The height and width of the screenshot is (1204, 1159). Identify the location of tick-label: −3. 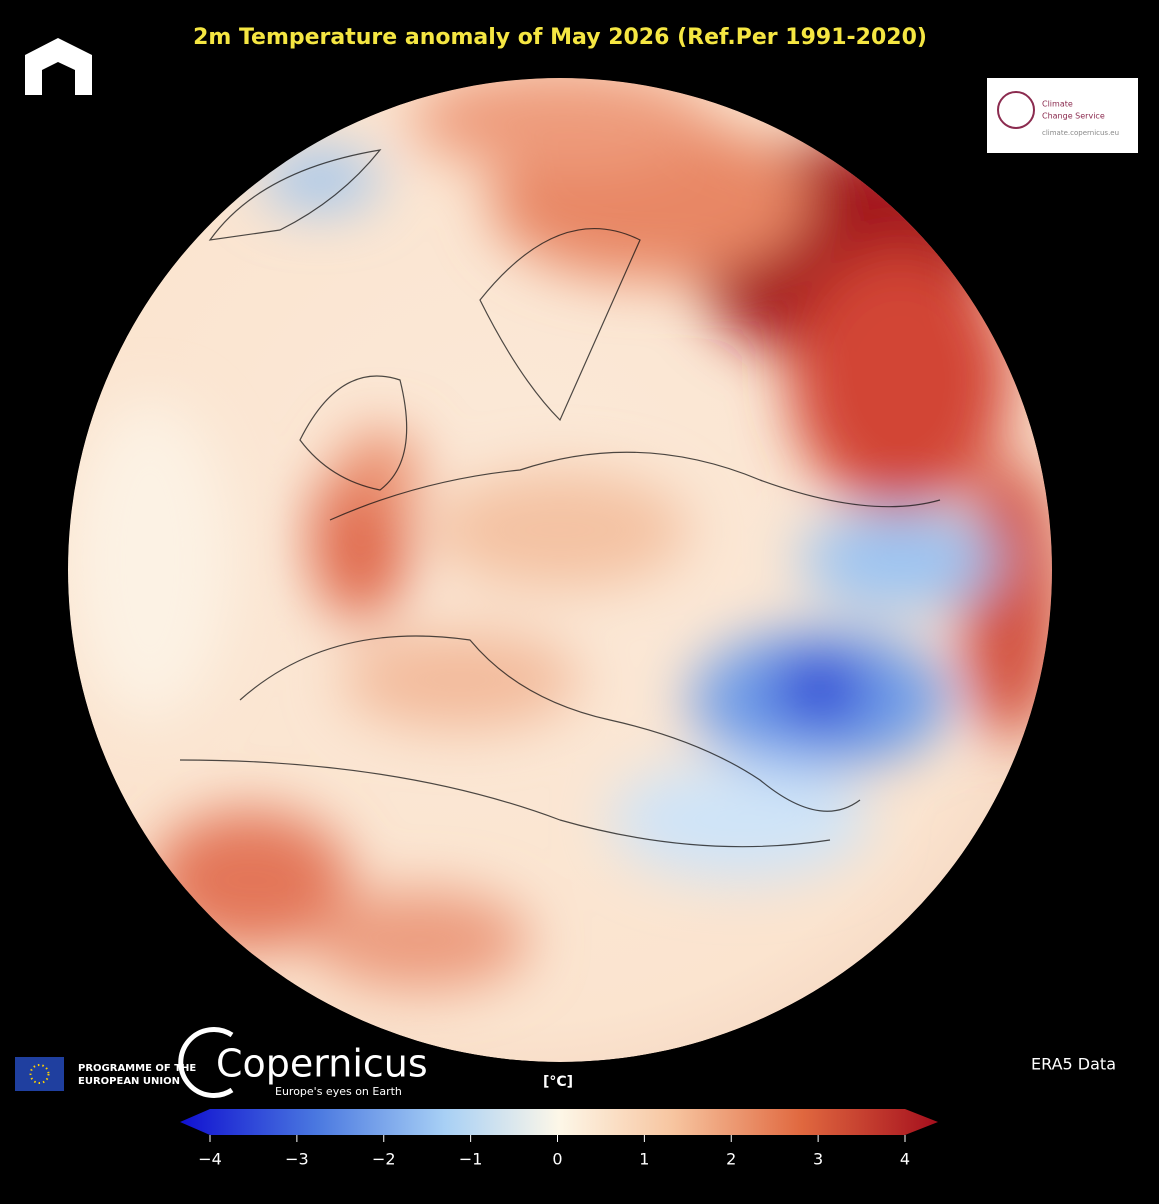
(297, 1159).